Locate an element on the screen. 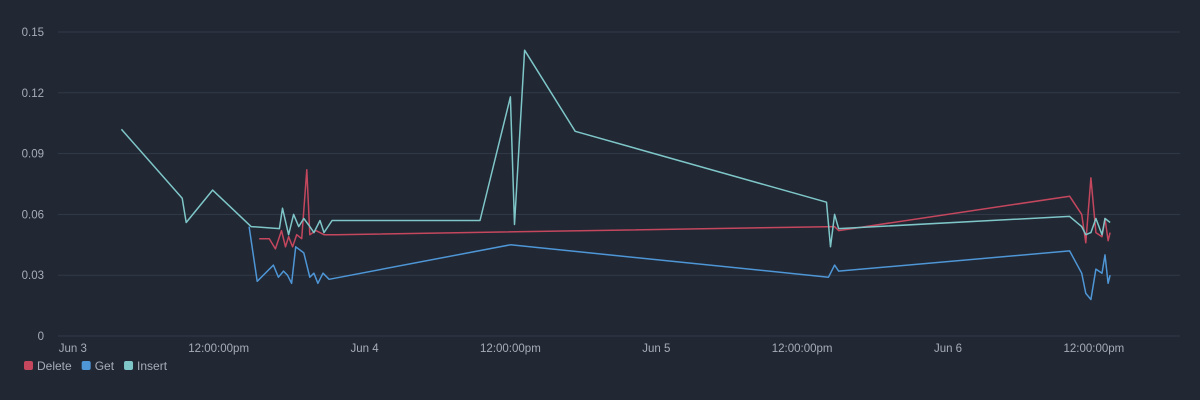  legend-label: Insert is located at coordinates (152, 366).